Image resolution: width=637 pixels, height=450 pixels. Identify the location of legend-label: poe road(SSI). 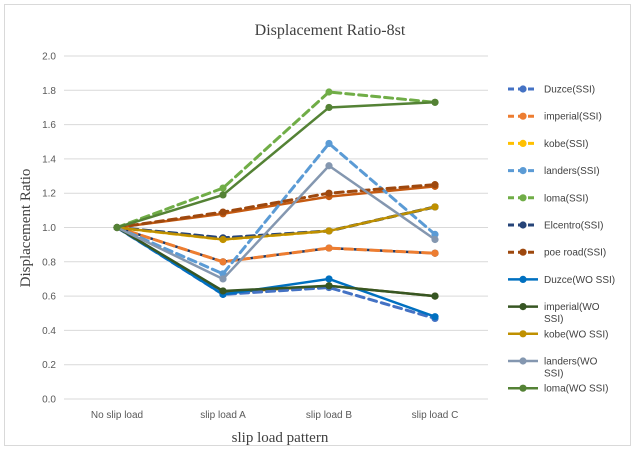
(575, 253).